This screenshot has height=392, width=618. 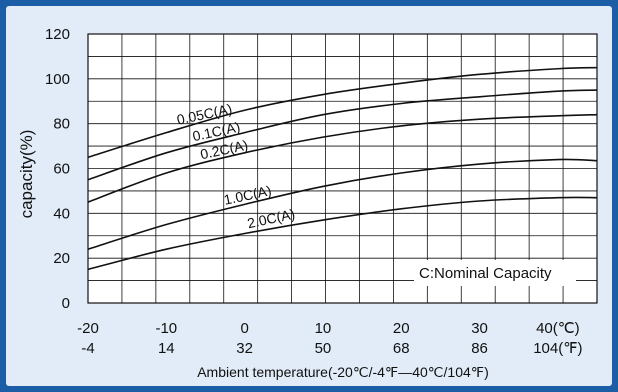 What do you see at coordinates (401, 348) in the screenshot?
I see `x-tick-label-fahrenheit: 68` at bounding box center [401, 348].